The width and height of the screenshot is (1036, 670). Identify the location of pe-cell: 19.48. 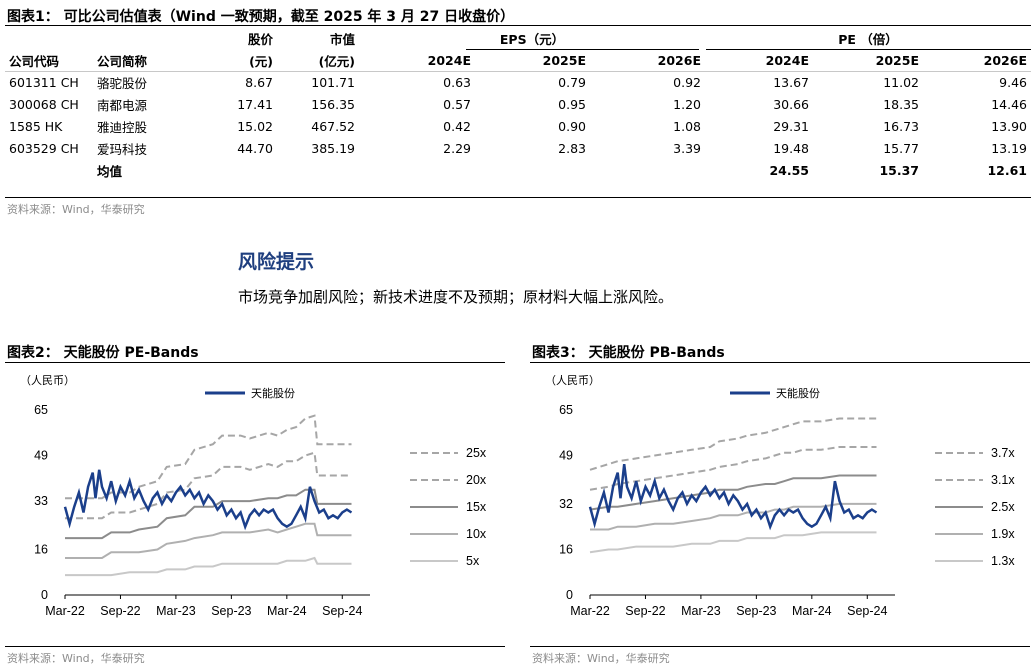
(791, 148).